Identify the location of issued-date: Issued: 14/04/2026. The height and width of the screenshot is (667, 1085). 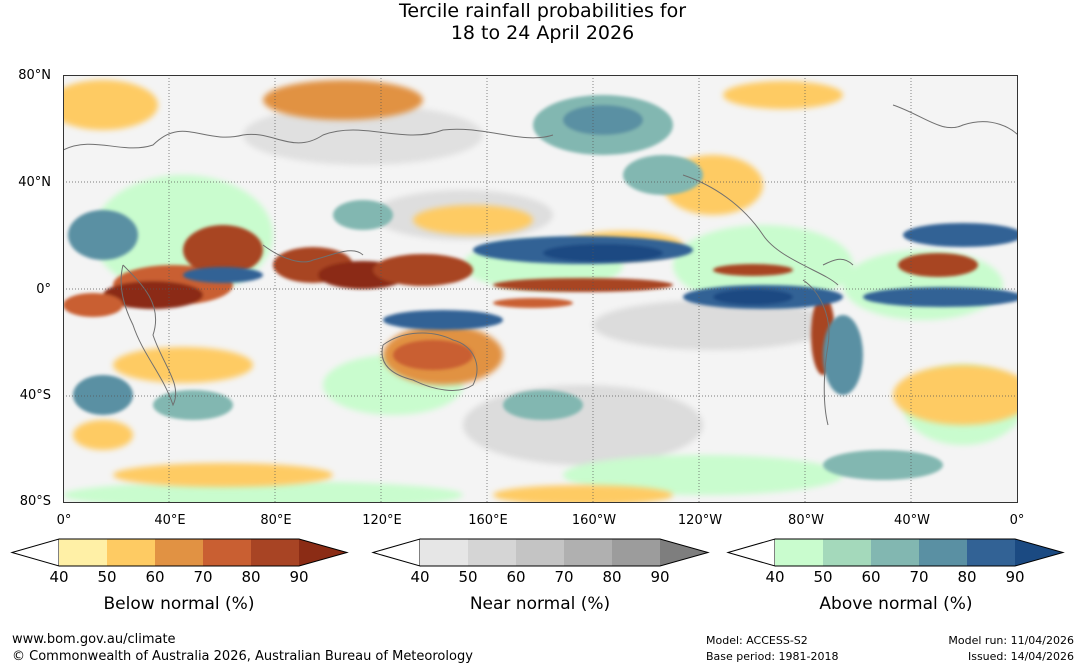
(1020, 656).